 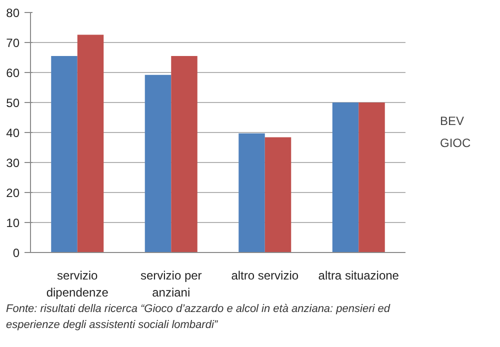 What do you see at coordinates (13, 73) in the screenshot?
I see `y-tick-label: 60` at bounding box center [13, 73].